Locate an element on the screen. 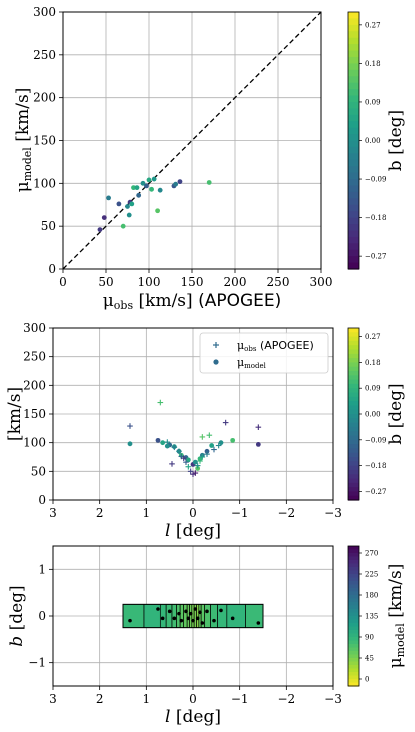  x-tick-label: 300 is located at coordinates (321, 282).